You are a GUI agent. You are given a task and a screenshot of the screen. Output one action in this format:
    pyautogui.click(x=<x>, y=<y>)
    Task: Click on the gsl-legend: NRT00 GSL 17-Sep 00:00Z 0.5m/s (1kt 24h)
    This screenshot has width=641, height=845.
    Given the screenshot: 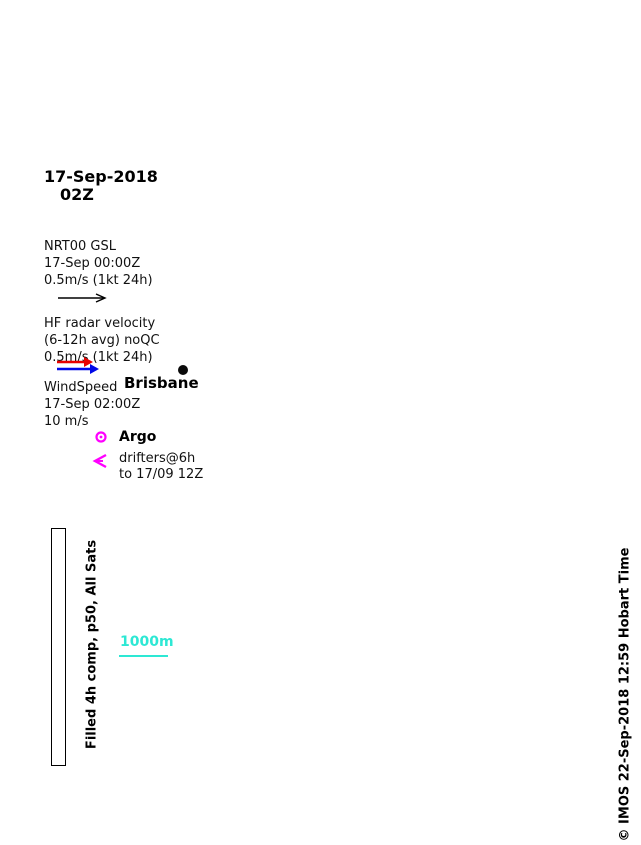 What is the action you would take?
    pyautogui.click(x=98, y=263)
    